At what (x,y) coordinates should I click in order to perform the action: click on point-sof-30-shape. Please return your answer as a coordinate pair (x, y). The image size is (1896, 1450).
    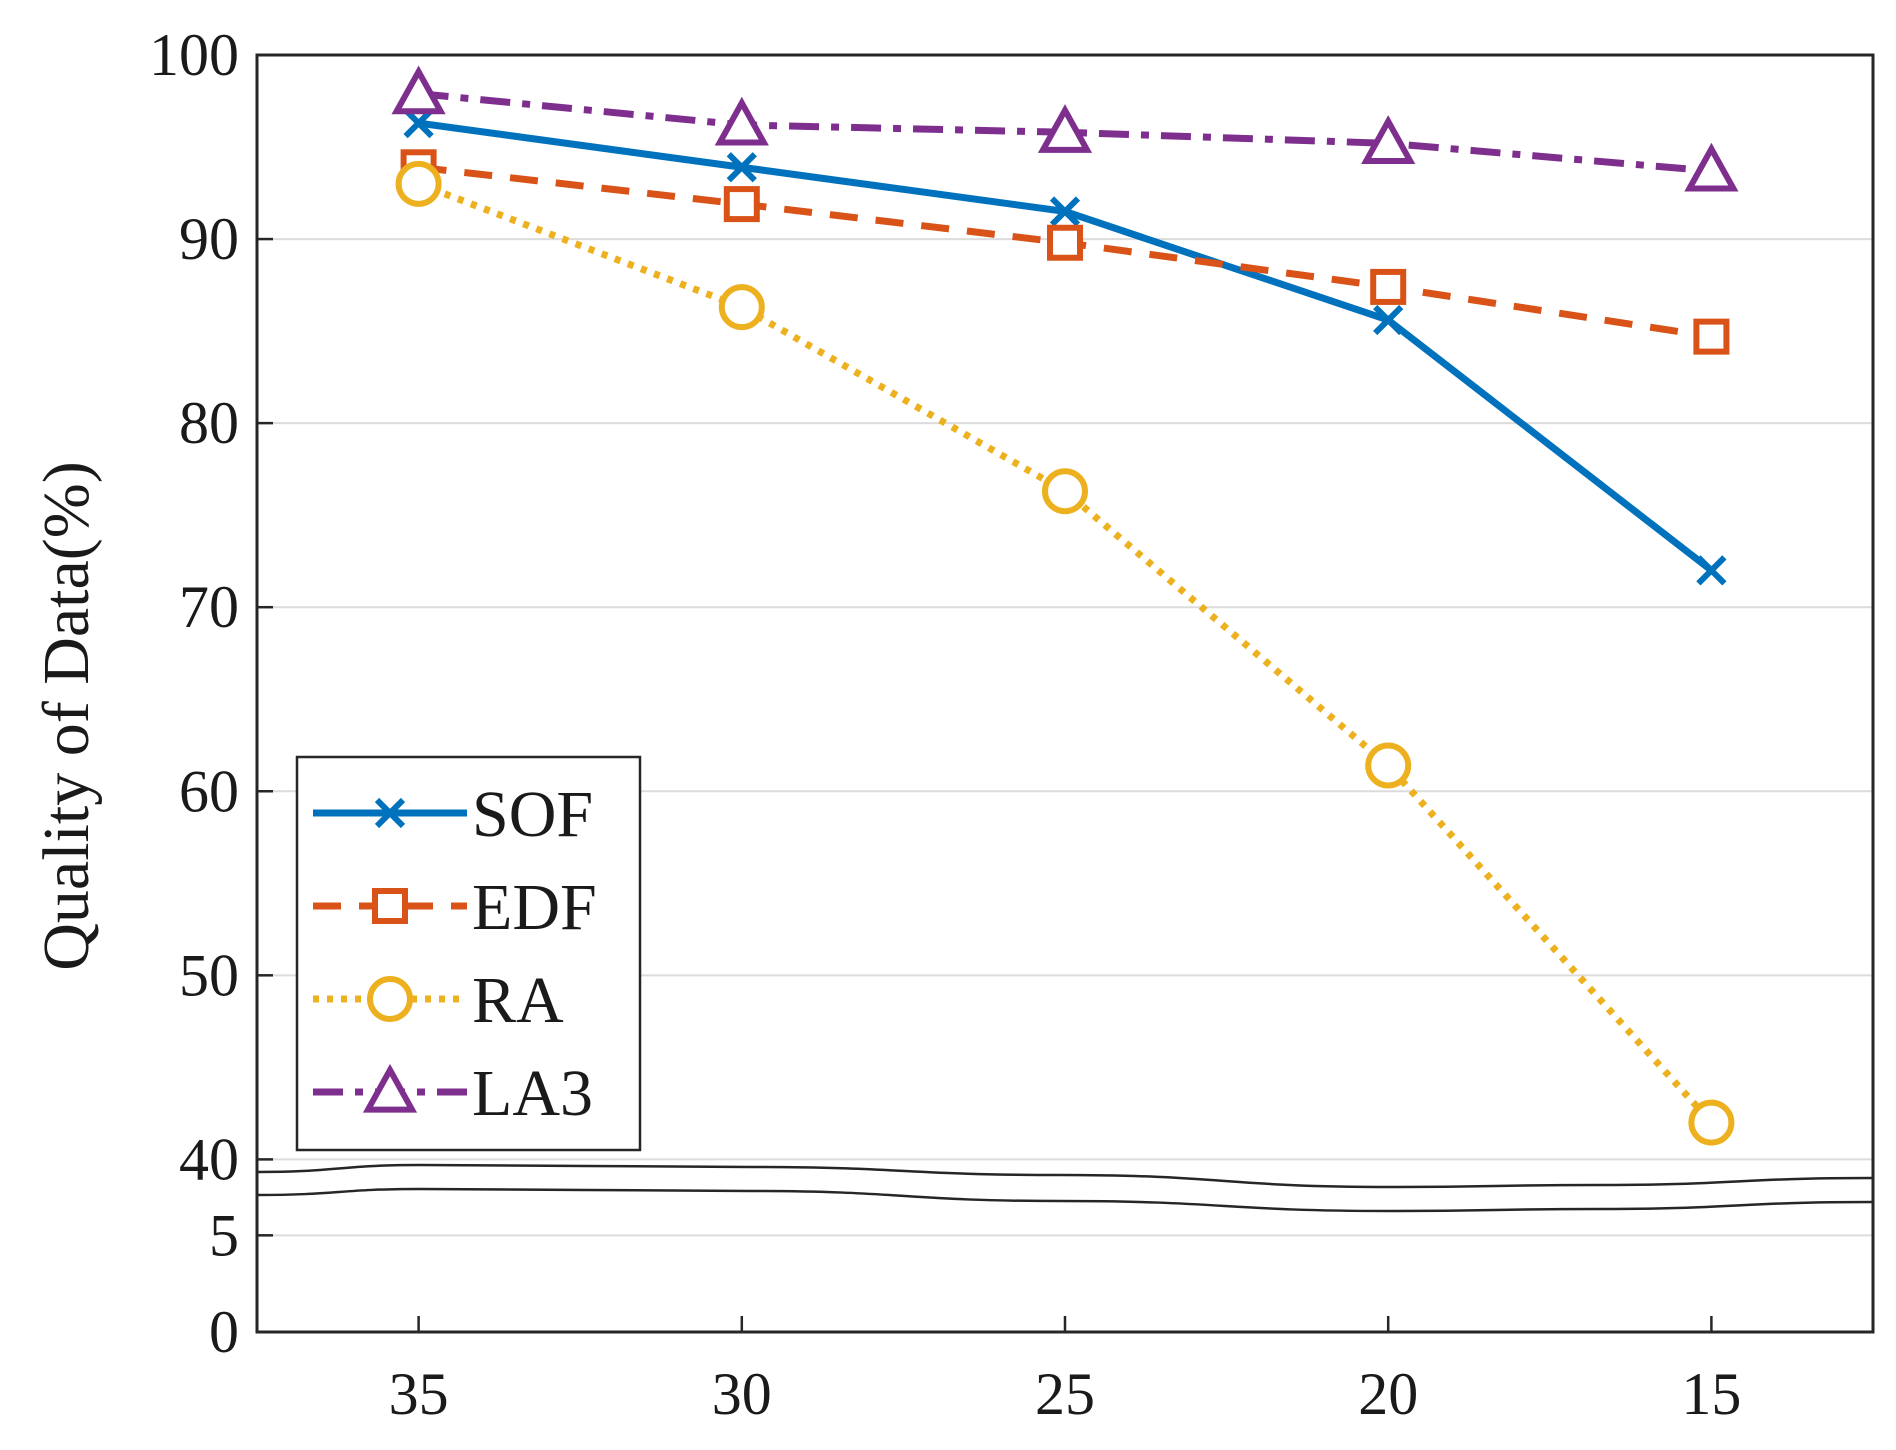
    Looking at the image, I should click on (741, 167).